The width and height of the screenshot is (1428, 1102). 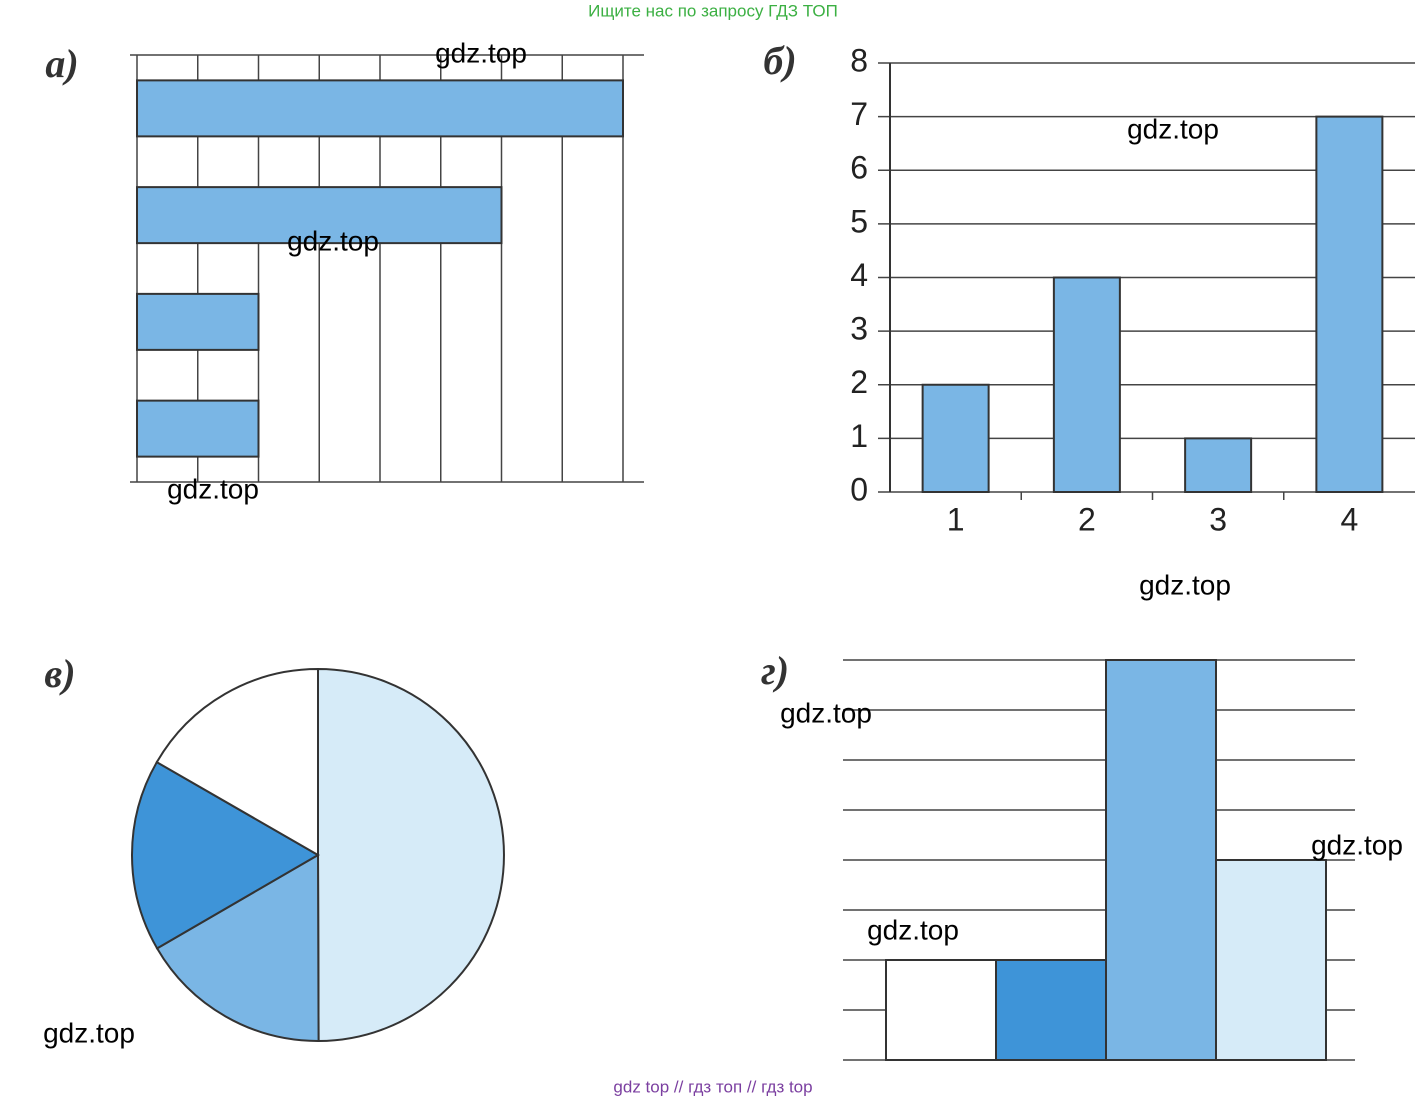 I want to click on y-tick-label: 4, so click(x=859, y=275).